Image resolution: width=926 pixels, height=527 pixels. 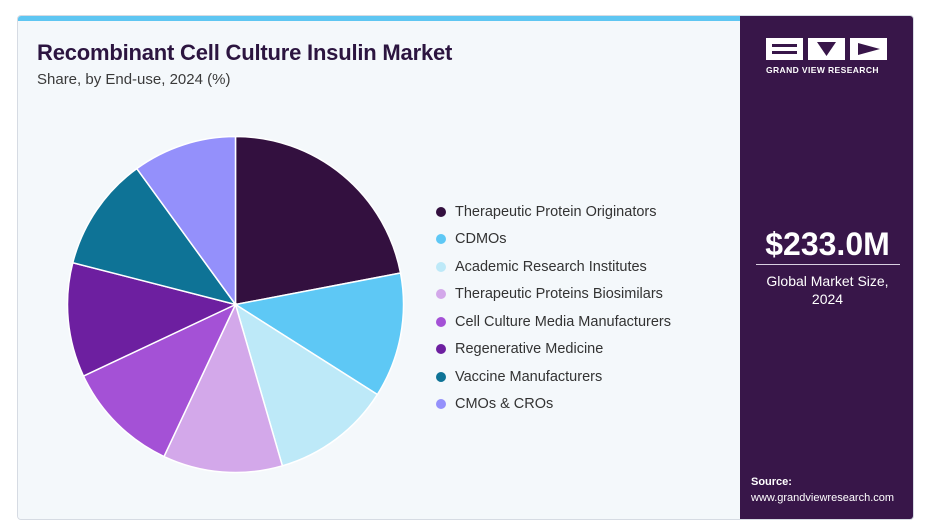 What do you see at coordinates (828, 264) in the screenshot?
I see `divider` at bounding box center [828, 264].